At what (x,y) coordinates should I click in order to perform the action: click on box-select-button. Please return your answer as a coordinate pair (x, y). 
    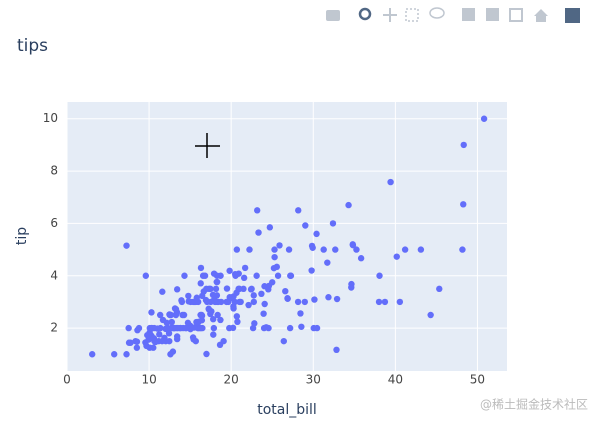
    Looking at the image, I should click on (412, 15).